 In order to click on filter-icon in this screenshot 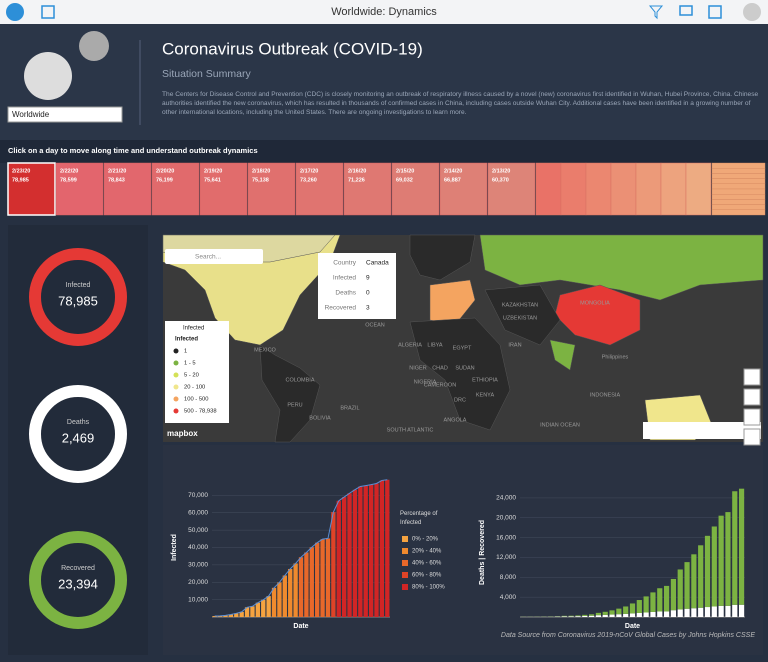, I will do `click(656, 12)`.